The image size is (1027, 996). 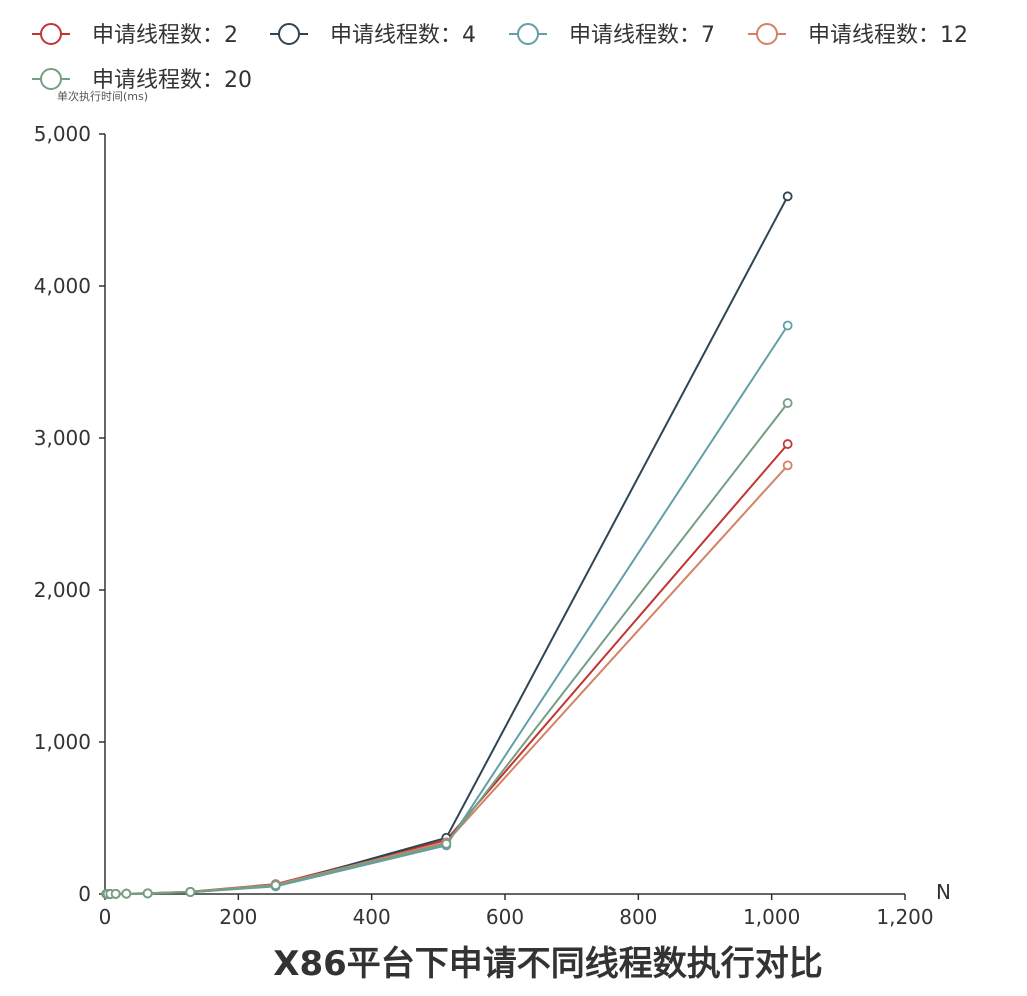 I want to click on x-tick-label: 1,200, so click(x=904, y=917).